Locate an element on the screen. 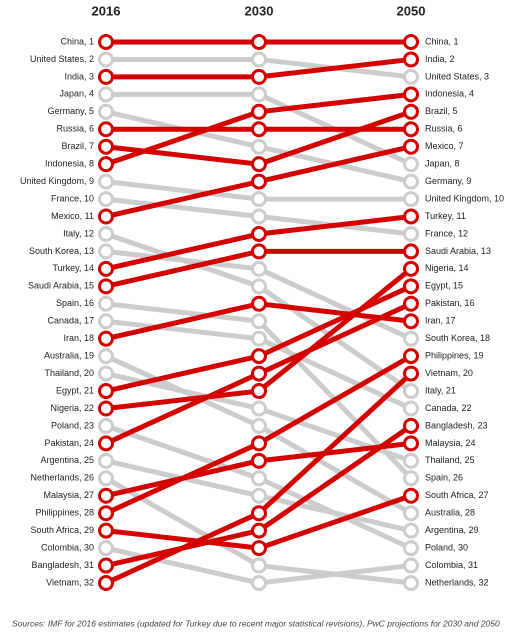  left-label: Argentina, 25 is located at coordinates (67, 460).